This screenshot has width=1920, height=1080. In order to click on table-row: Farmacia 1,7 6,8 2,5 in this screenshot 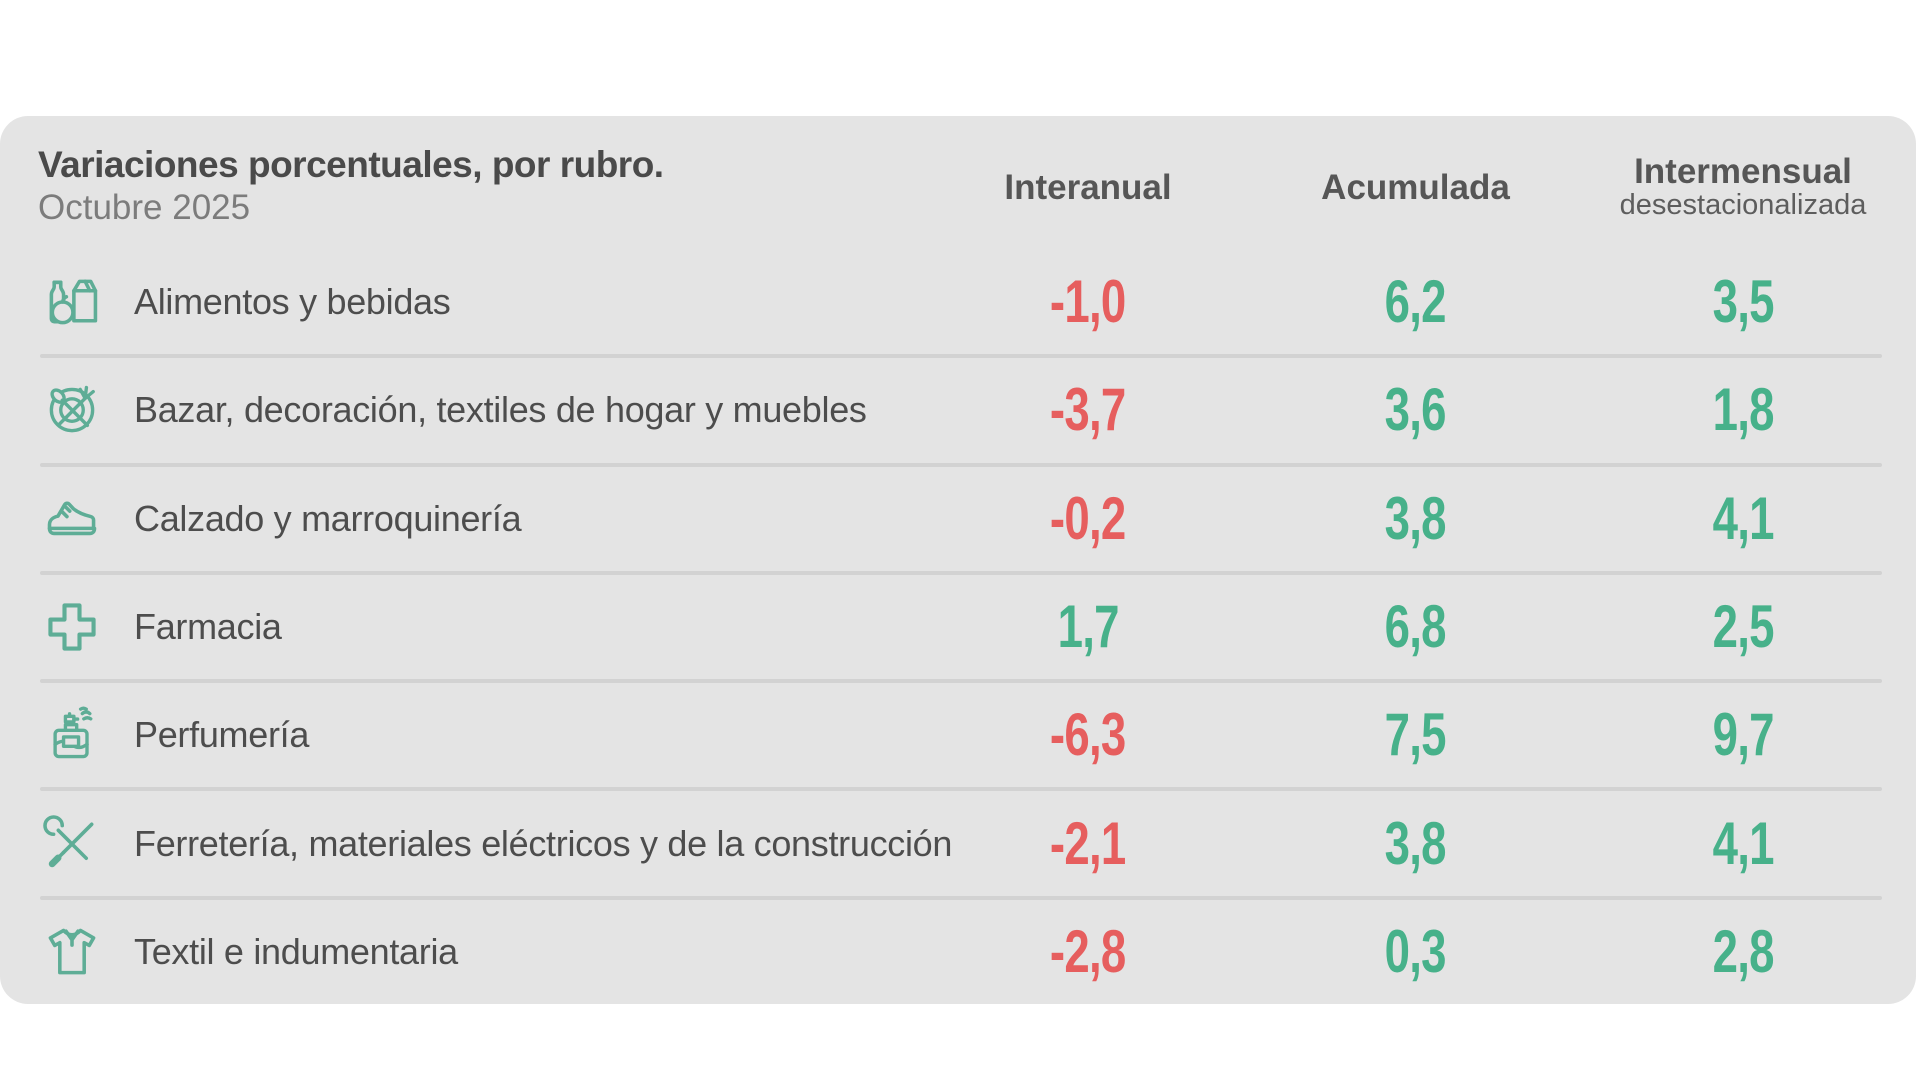, I will do `click(973, 627)`.